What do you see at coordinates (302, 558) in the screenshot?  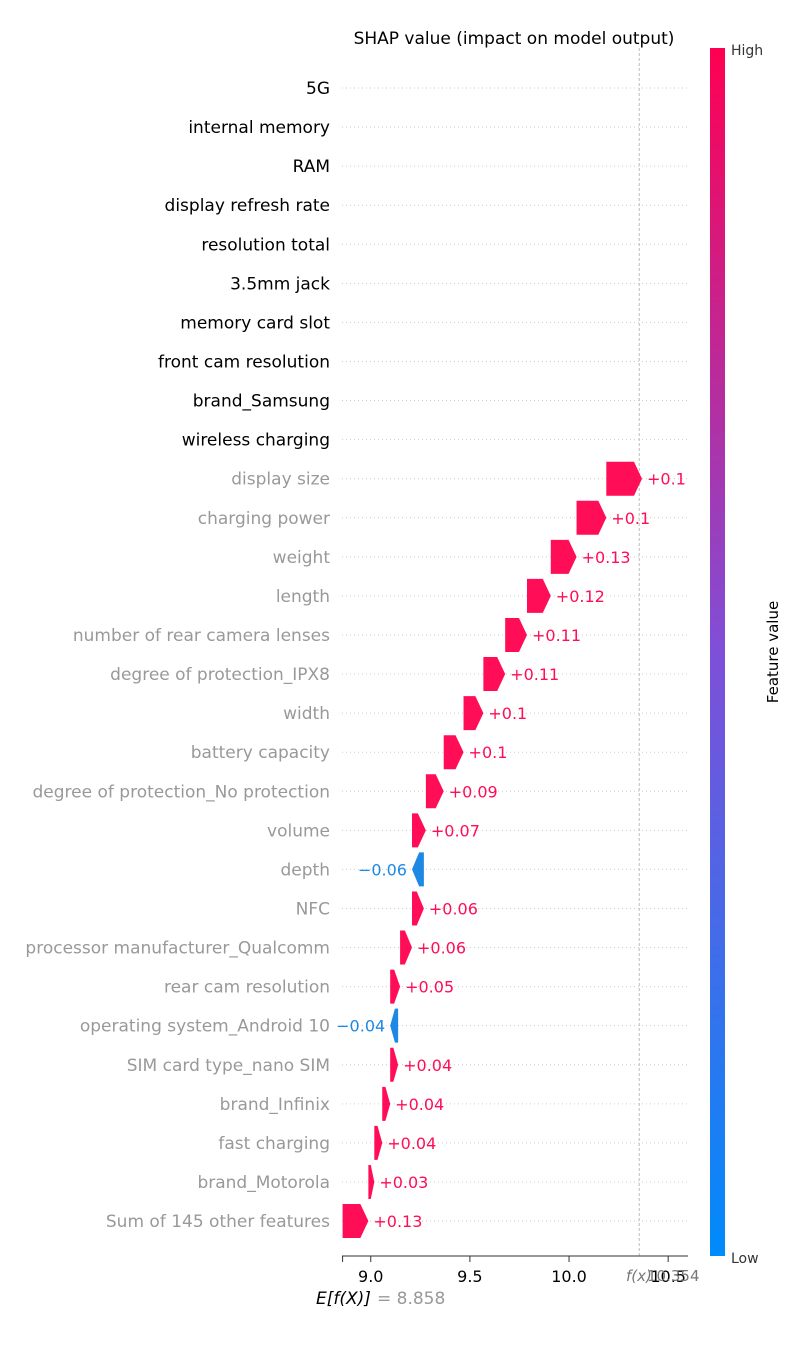 I see `feature-label: weight` at bounding box center [302, 558].